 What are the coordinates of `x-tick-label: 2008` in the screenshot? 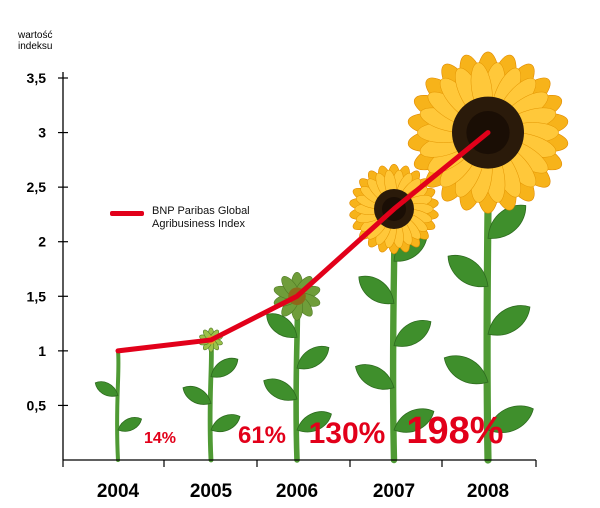 It's located at (488, 491).